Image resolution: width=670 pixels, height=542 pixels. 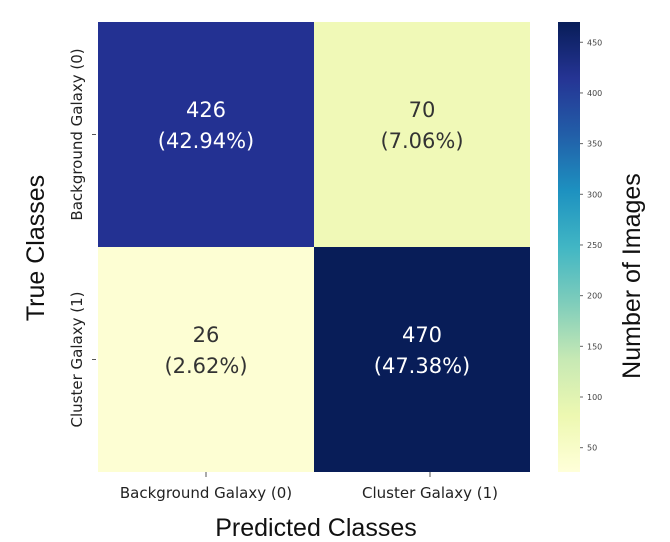 What do you see at coordinates (315, 528) in the screenshot?
I see `x-axis-title: Predicted Classes` at bounding box center [315, 528].